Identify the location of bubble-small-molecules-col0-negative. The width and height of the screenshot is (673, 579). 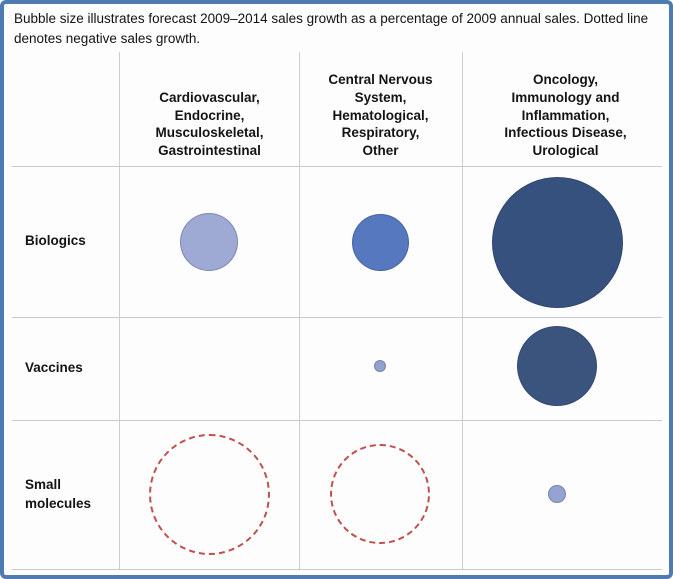
(209, 494).